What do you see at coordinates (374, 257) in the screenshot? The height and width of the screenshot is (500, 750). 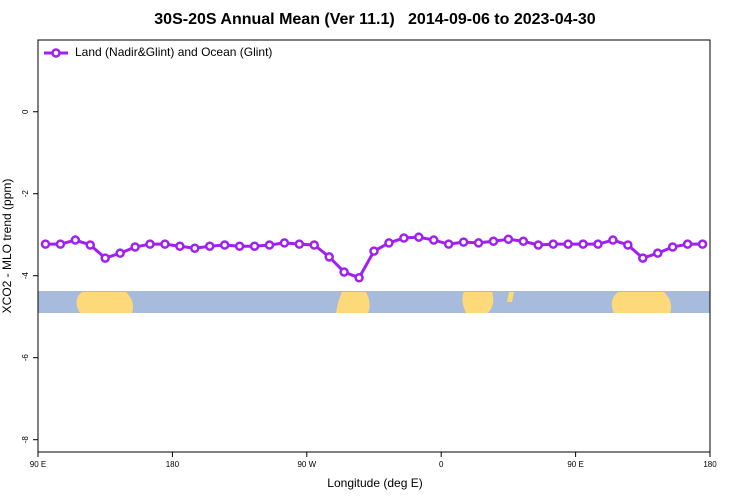 I see `series-line` at bounding box center [374, 257].